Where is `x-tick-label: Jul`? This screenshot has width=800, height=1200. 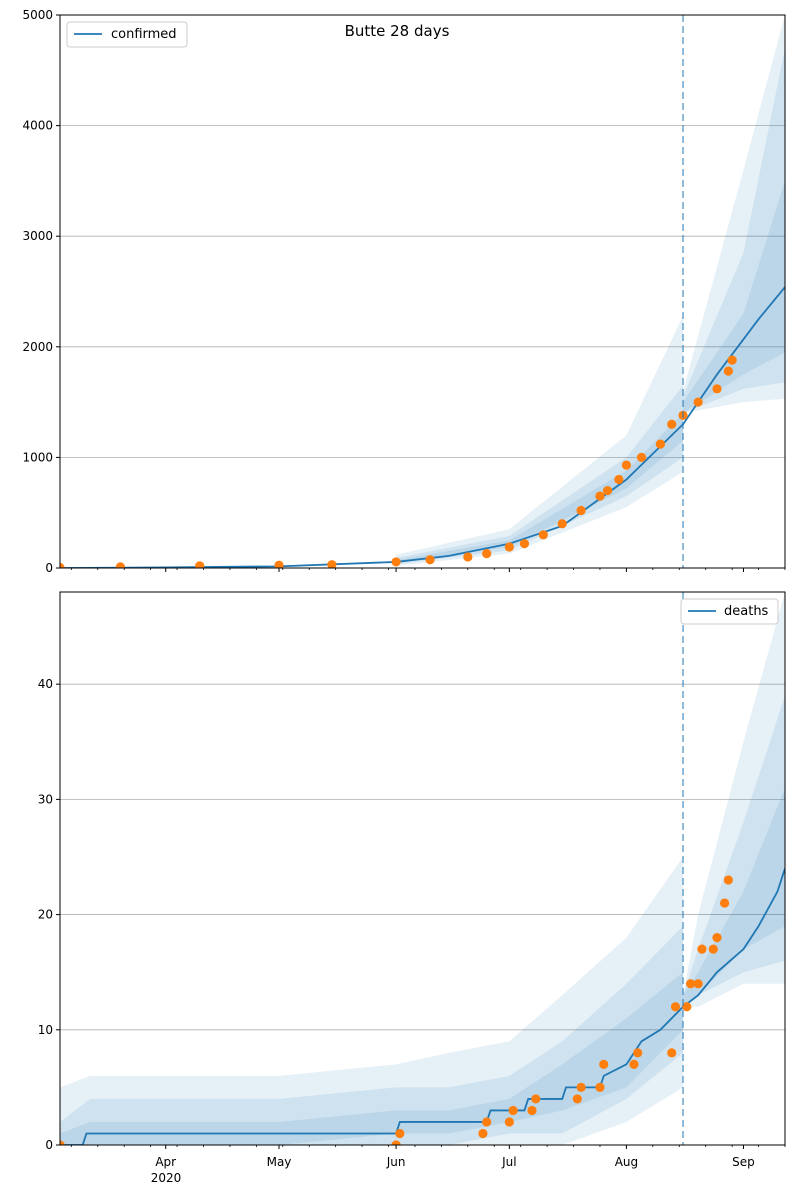 x-tick-label: Jul is located at coordinates (508, 1162).